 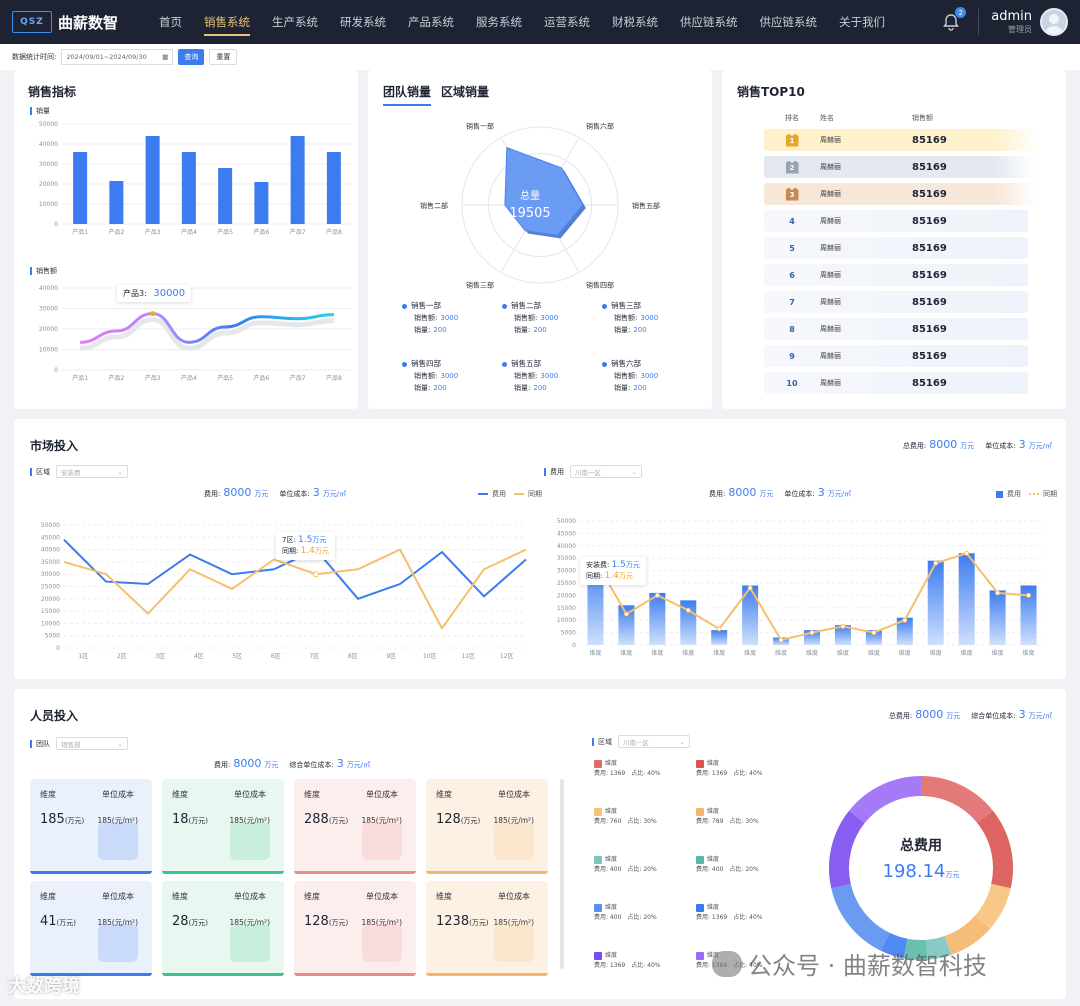 What do you see at coordinates (929, 302) in the screenshot?
I see `top10-value: 85169` at bounding box center [929, 302].